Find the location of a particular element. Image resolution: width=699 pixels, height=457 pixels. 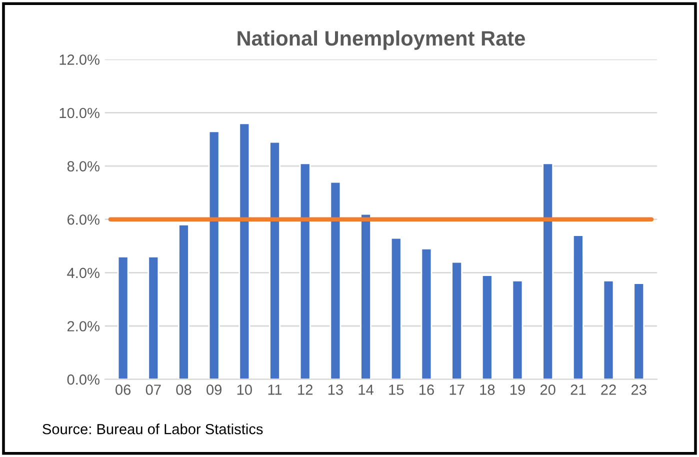

x-tick-label: 09 is located at coordinates (214, 389).